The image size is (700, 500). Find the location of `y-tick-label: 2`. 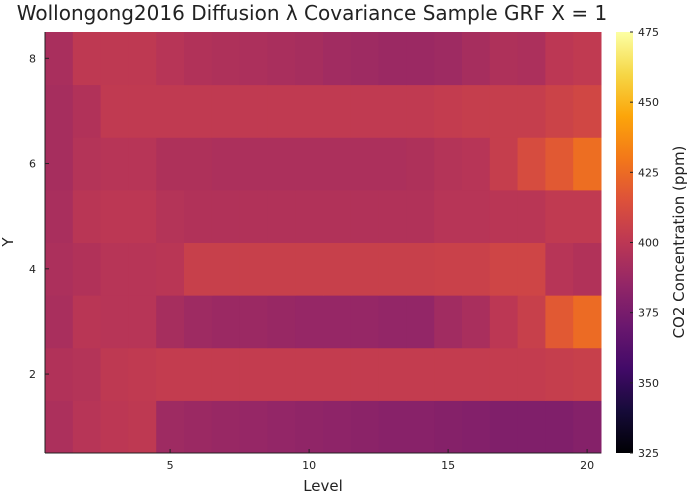

y-tick-label: 2 is located at coordinates (32, 374).